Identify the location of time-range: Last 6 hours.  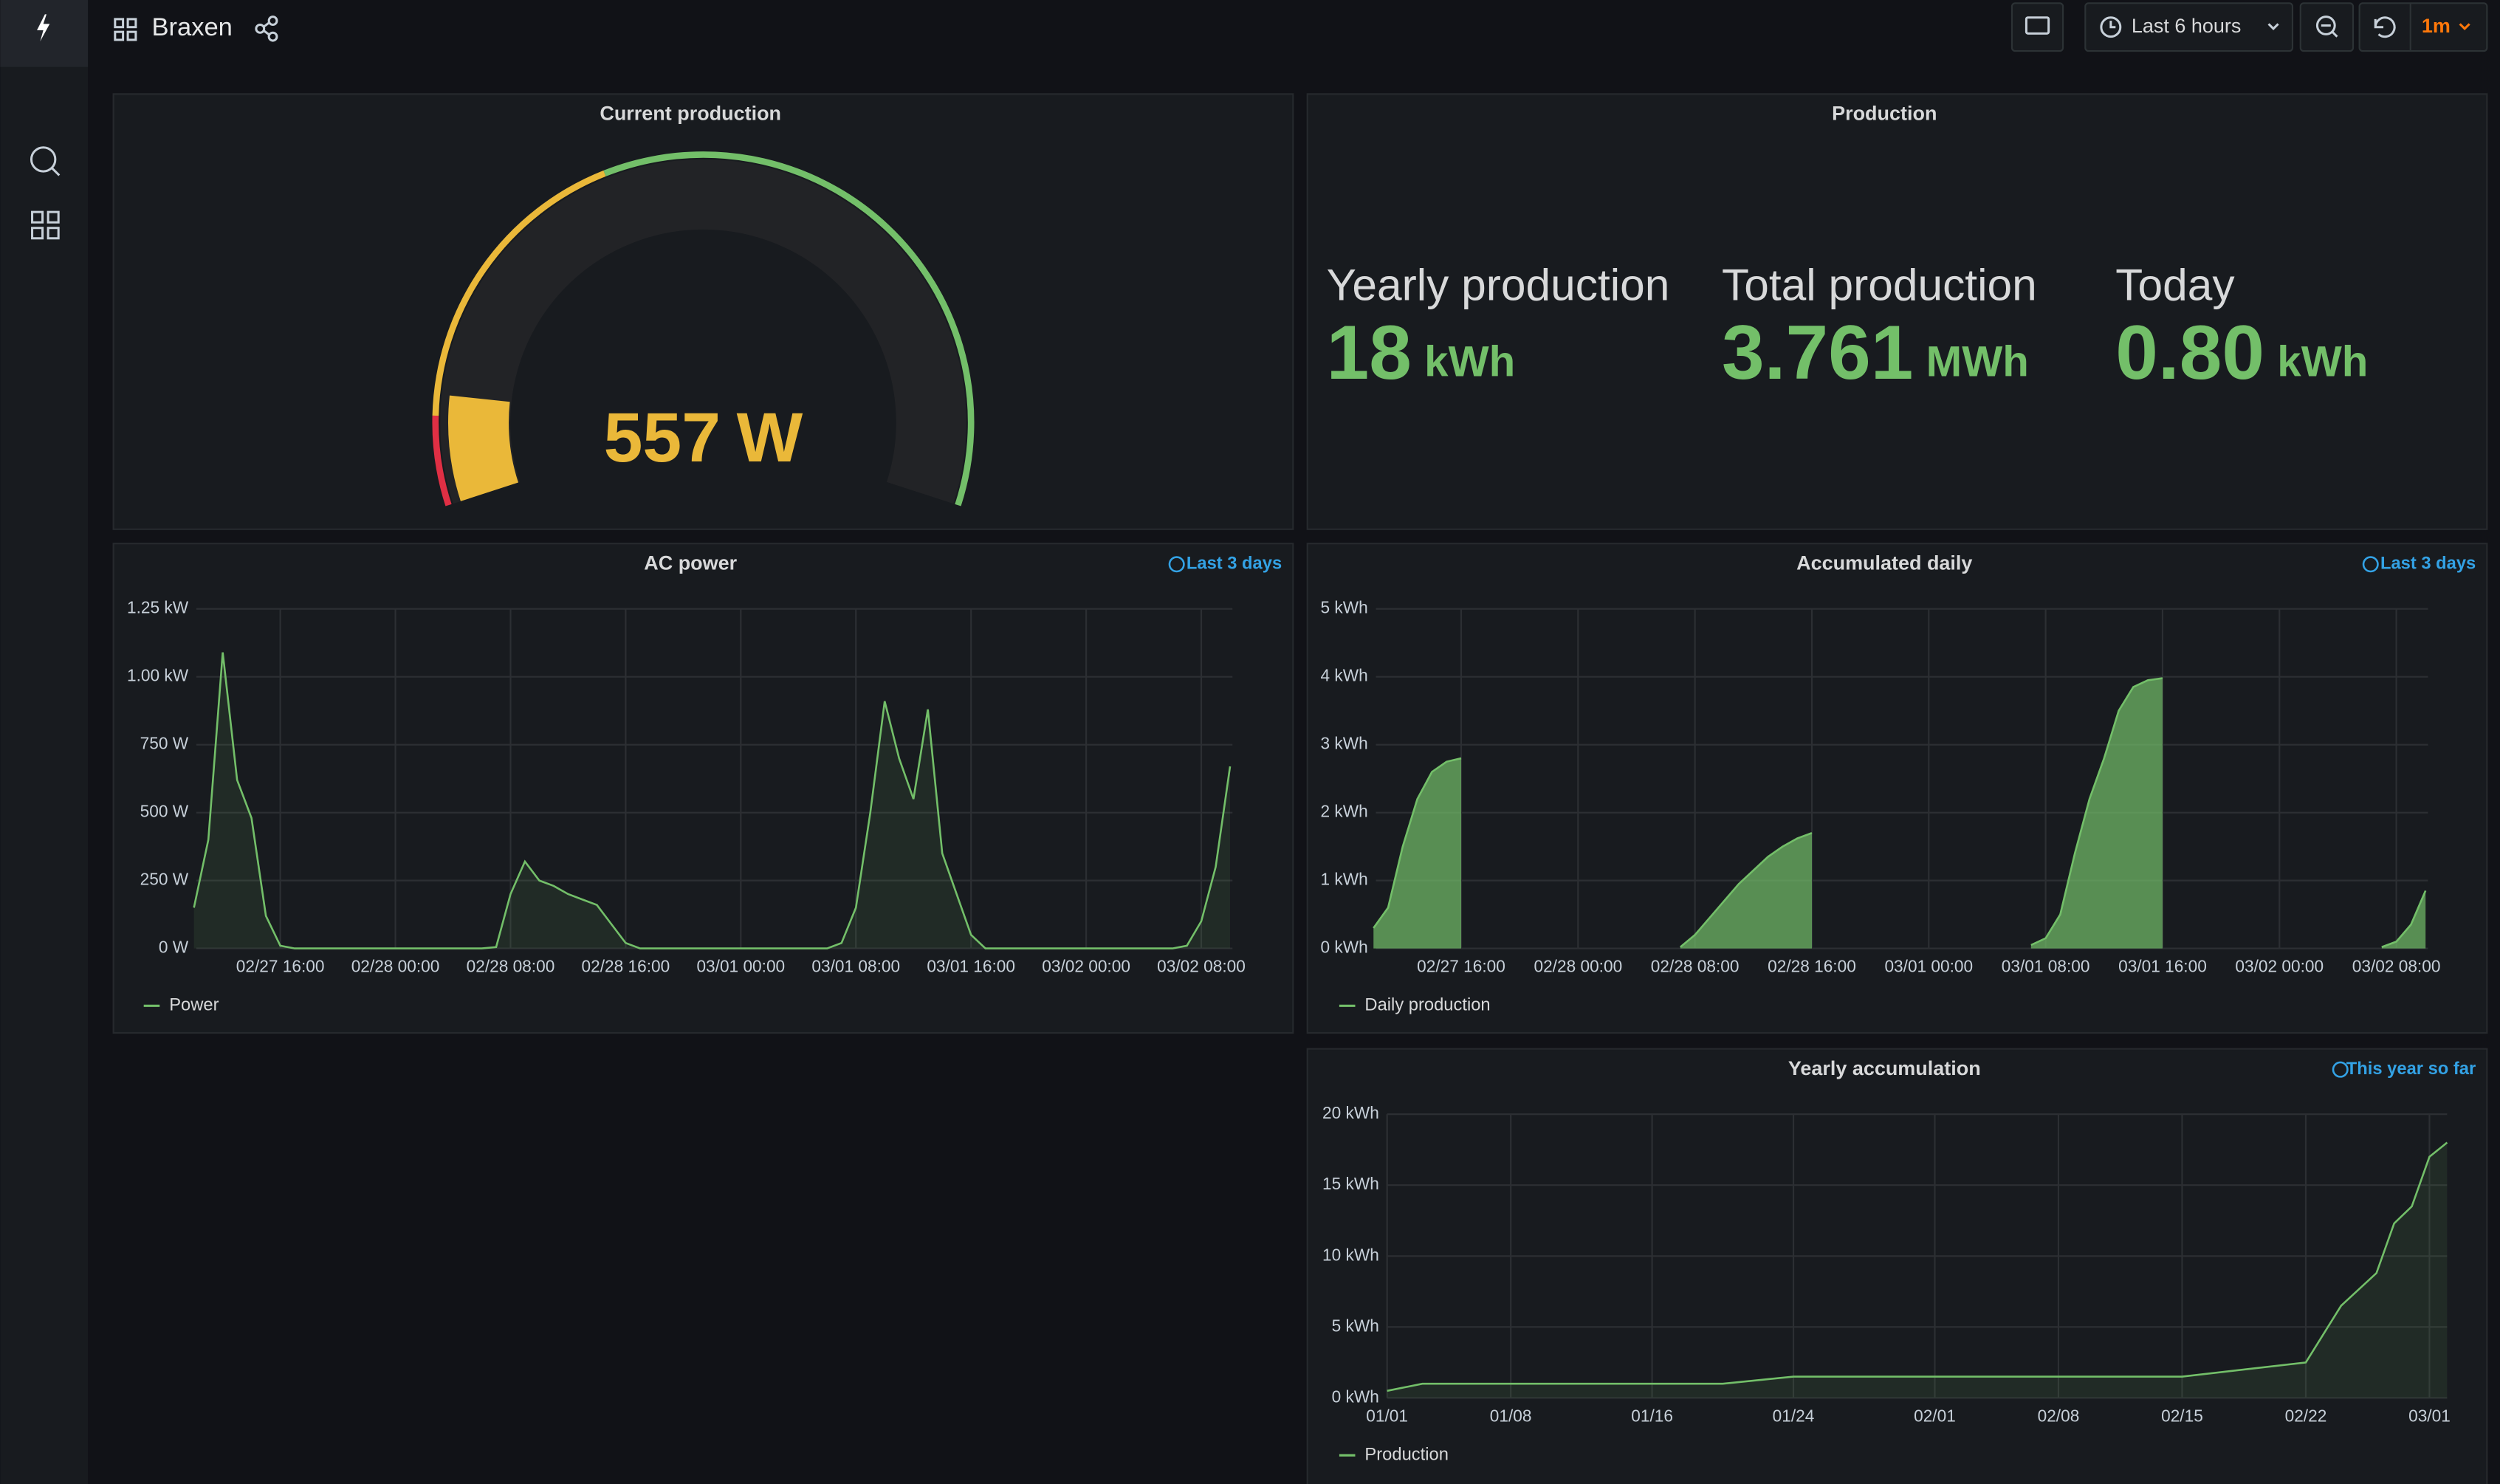
(2187, 26).